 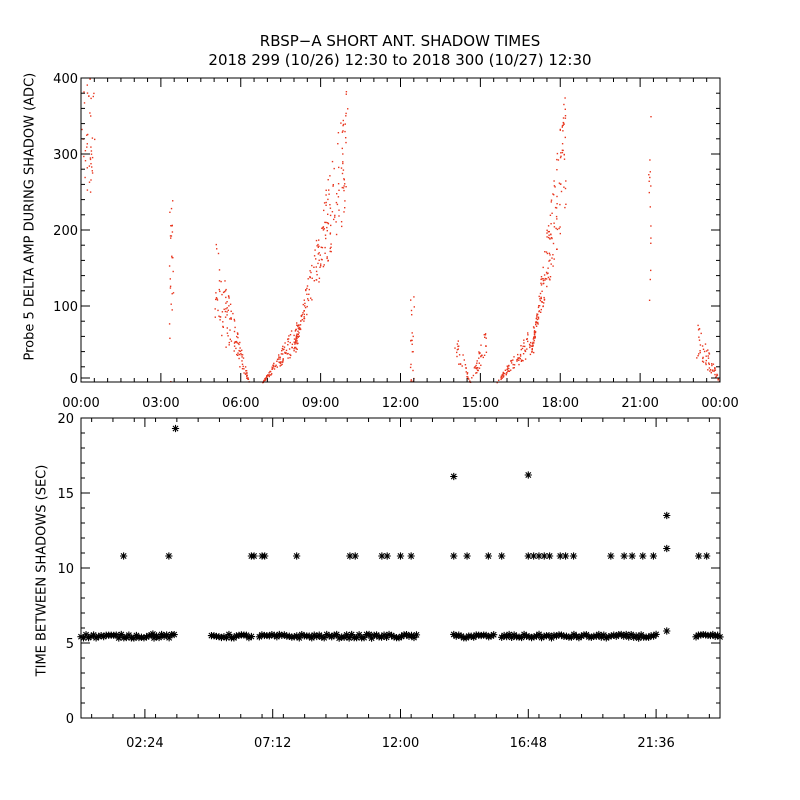 I want to click on top-x-tick-label: 06:00, so click(x=240, y=403).